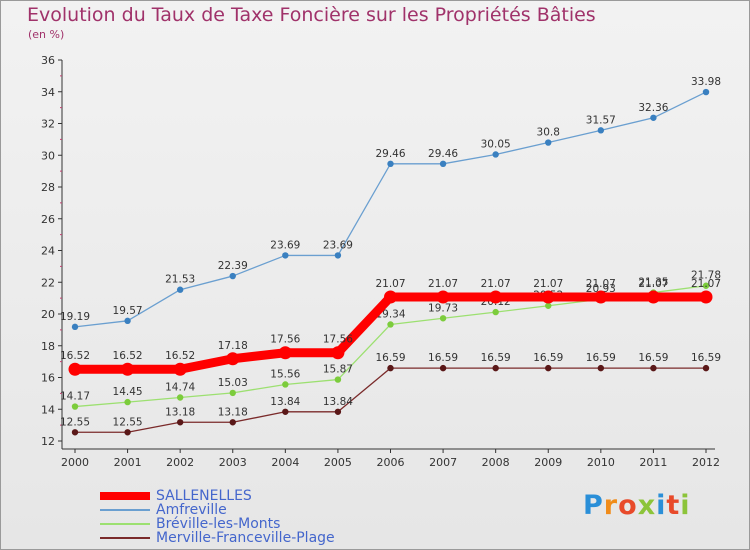 This screenshot has width=750, height=550. Describe the element at coordinates (548, 133) in the screenshot. I see `data-label: 30.8` at that location.